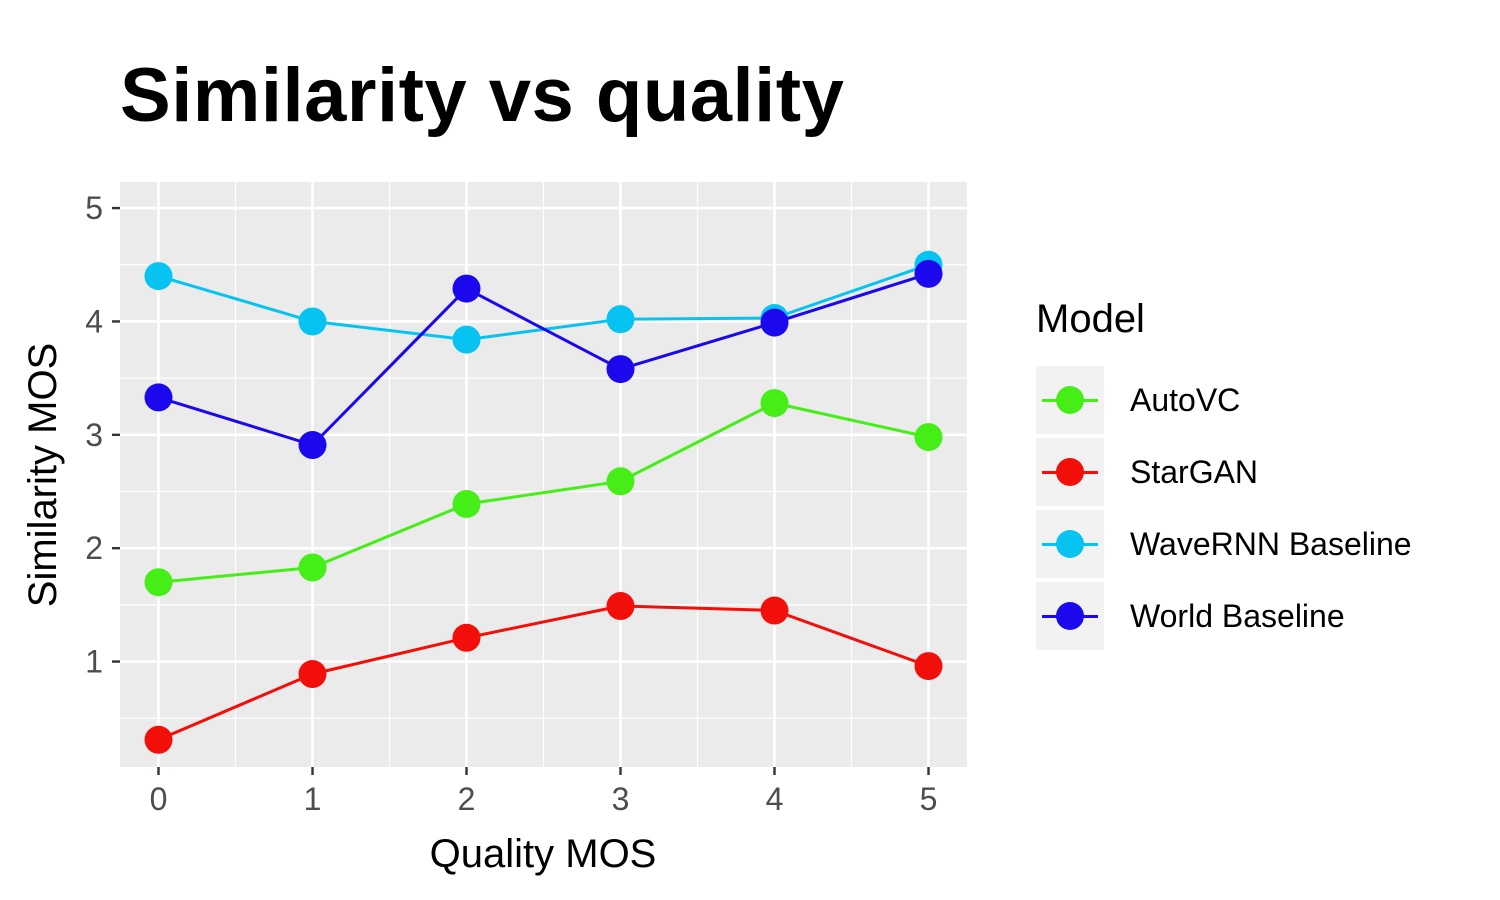 Image resolution: width=1500 pixels, height=900 pixels. Describe the element at coordinates (43, 475) in the screenshot. I see `y-axis-title: Similarity MOS` at that location.